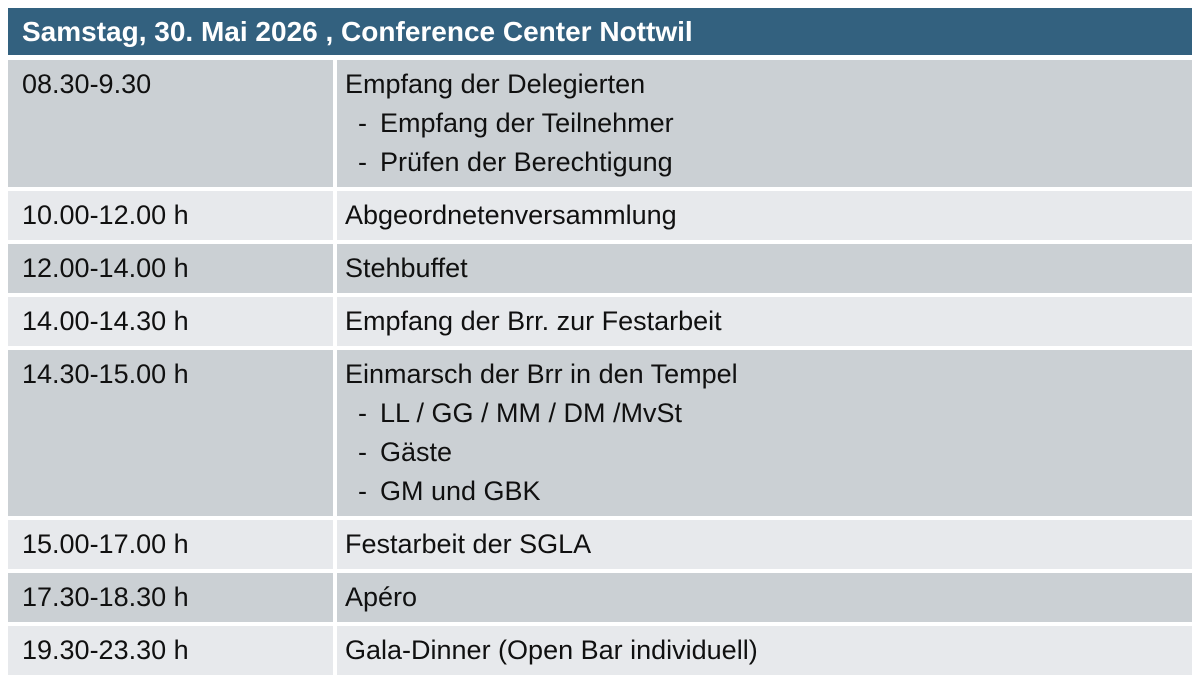 The height and width of the screenshot is (681, 1200). I want to click on table-row: 17.30-18.30 h Apéro, so click(600, 597).